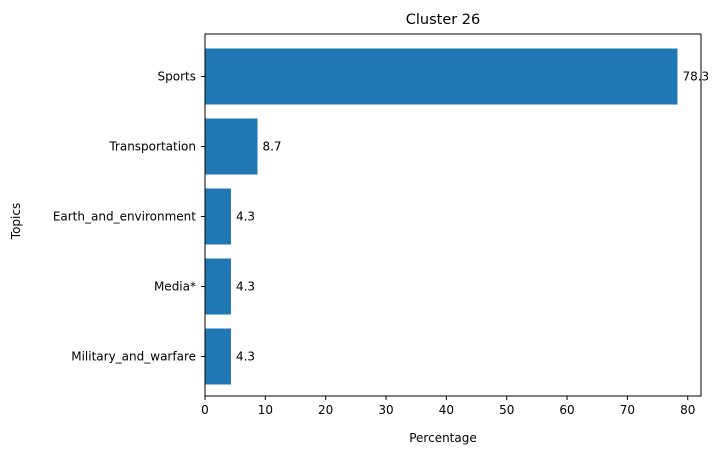  What do you see at coordinates (218, 216) in the screenshot?
I see `bar-earth-and-environment` at bounding box center [218, 216].